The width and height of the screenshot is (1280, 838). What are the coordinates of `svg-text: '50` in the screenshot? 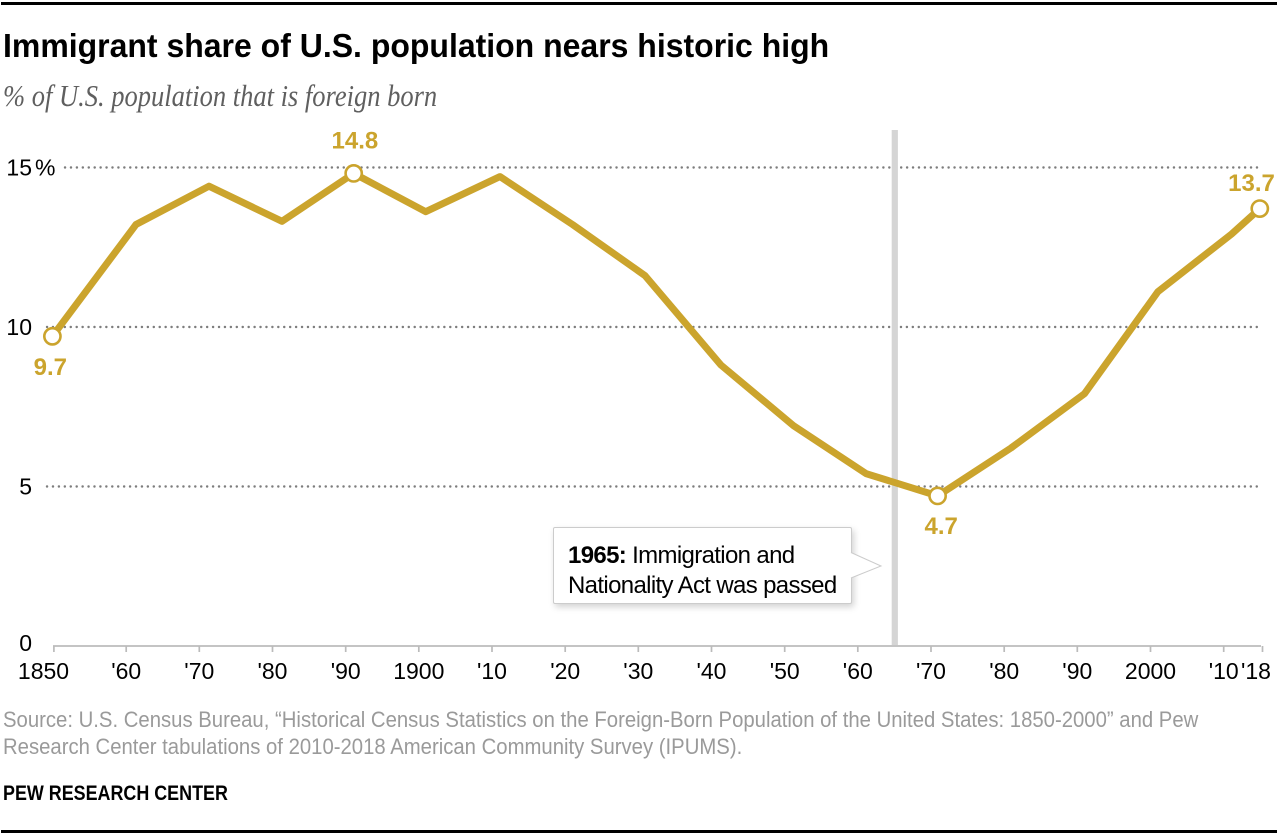 It's located at (785, 671).